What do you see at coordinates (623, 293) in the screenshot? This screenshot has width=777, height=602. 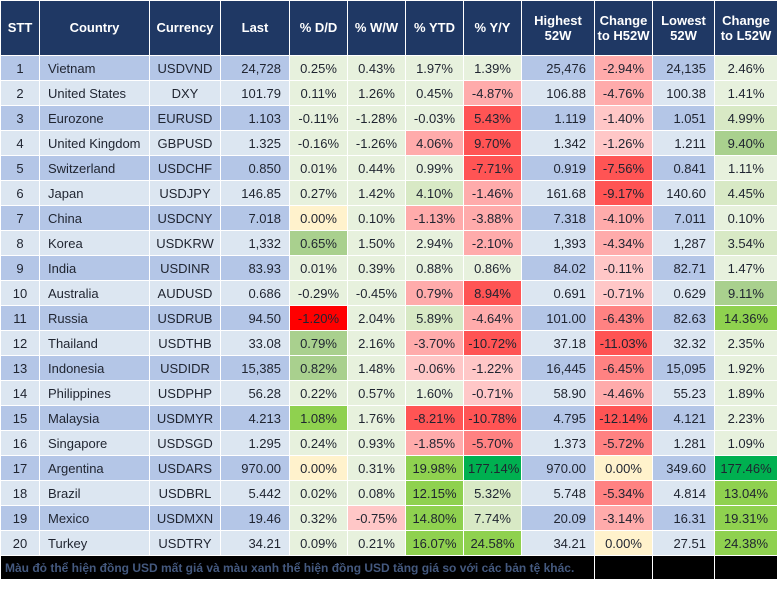 I see `cell-chg_h52w: -0.71%` at bounding box center [623, 293].